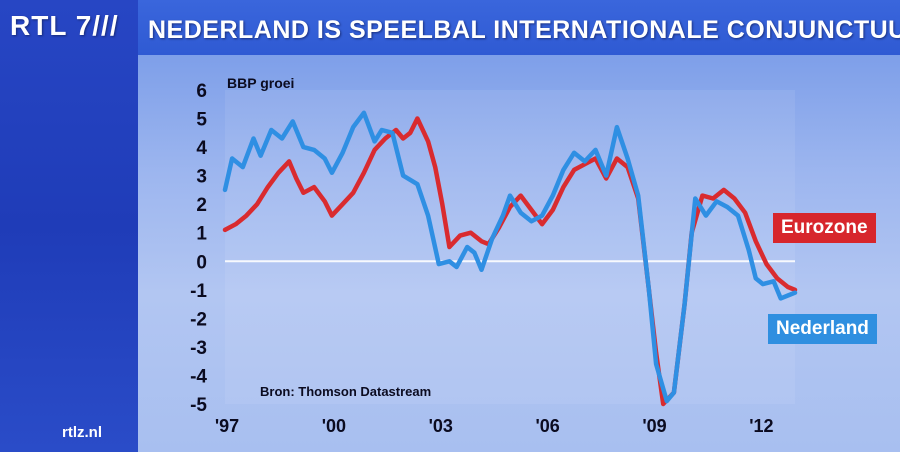 The width and height of the screenshot is (900, 452). What do you see at coordinates (201, 148) in the screenshot?
I see `y-tick-label: 4` at bounding box center [201, 148].